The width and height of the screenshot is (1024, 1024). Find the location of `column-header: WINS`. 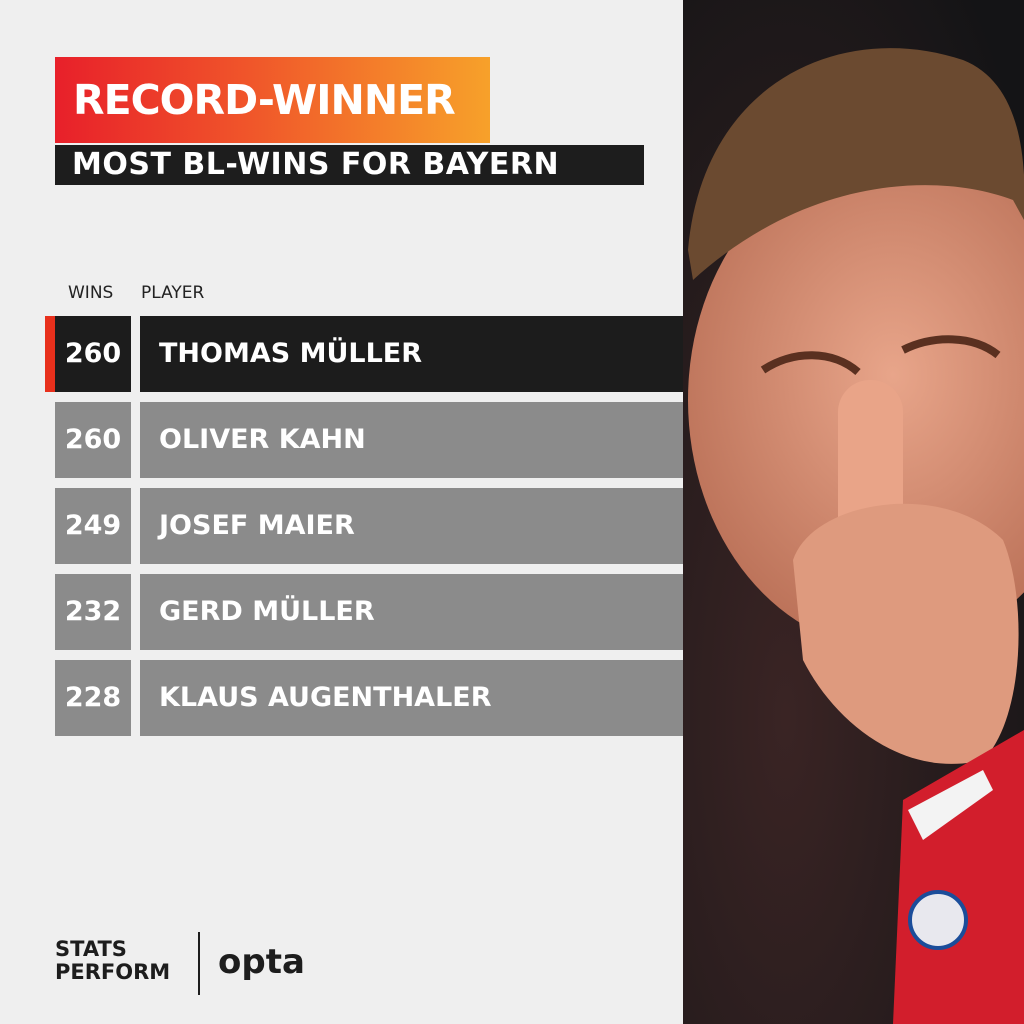

column-header: WINS is located at coordinates (91, 293).